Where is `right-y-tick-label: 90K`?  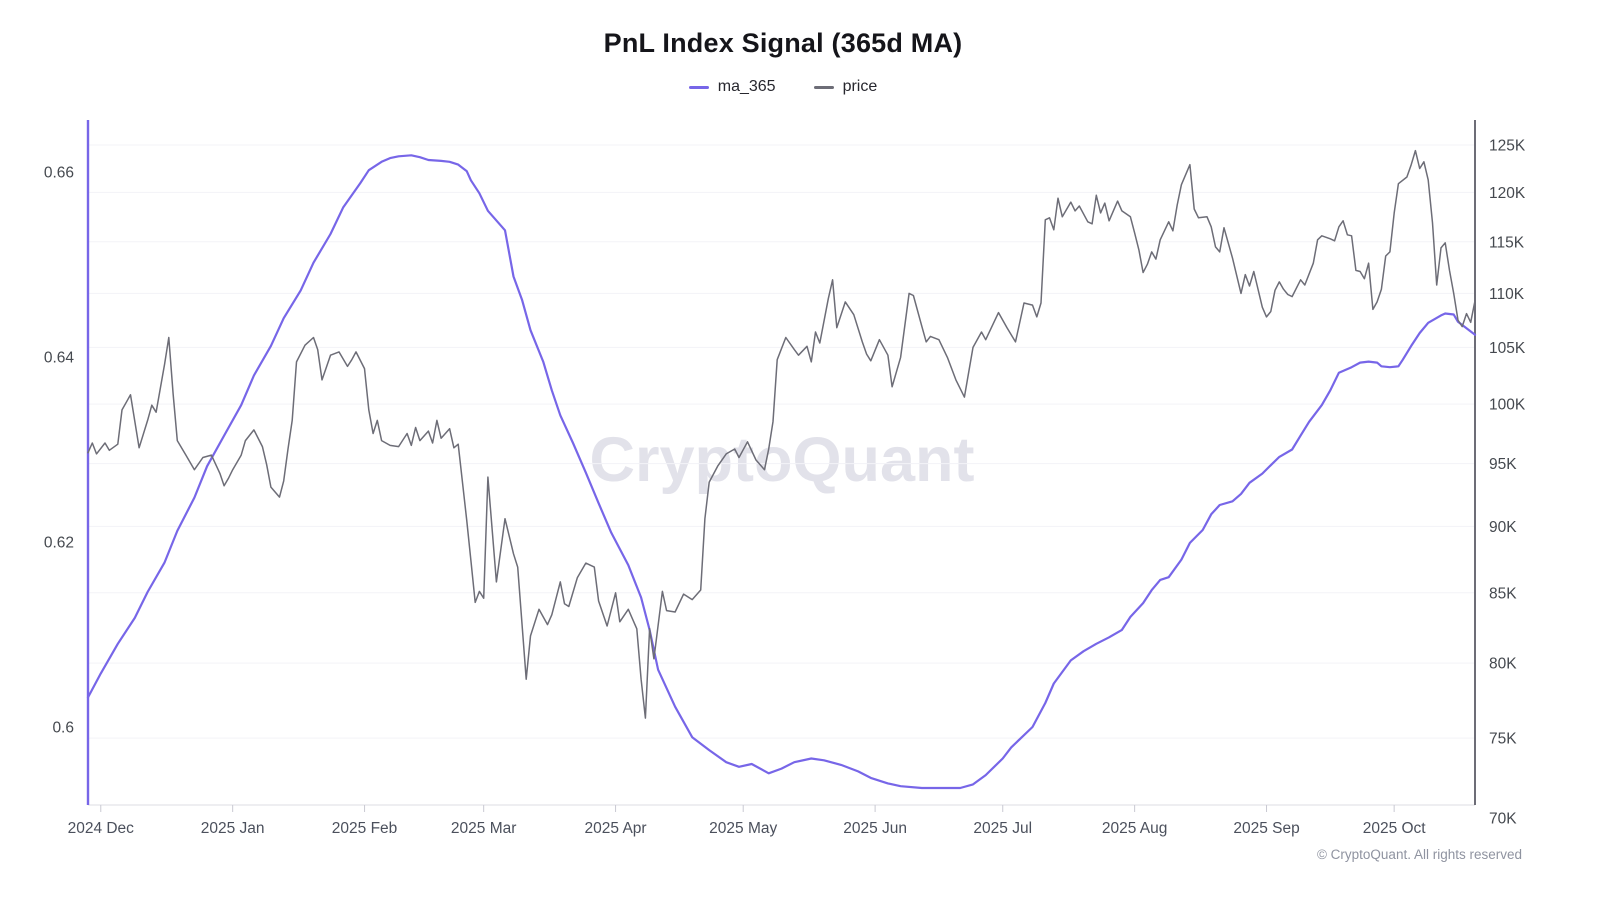
right-y-tick-label: 90K is located at coordinates (1503, 527).